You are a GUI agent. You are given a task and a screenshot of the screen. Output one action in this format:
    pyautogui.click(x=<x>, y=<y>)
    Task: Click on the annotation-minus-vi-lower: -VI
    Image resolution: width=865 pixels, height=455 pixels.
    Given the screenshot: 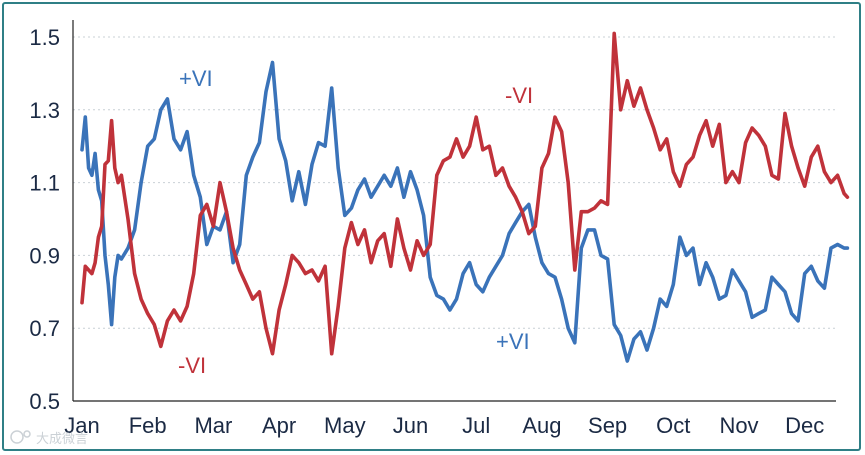 What is the action you would take?
    pyautogui.click(x=192, y=365)
    